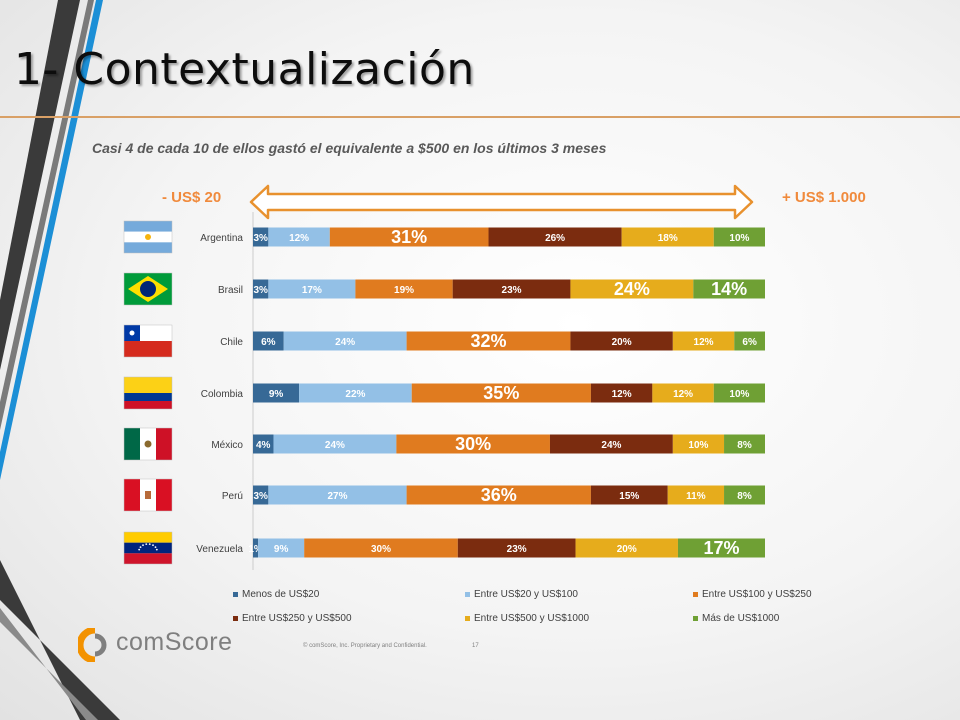  Describe the element at coordinates (148, 548) in the screenshot. I see `flag-venezuela` at that location.